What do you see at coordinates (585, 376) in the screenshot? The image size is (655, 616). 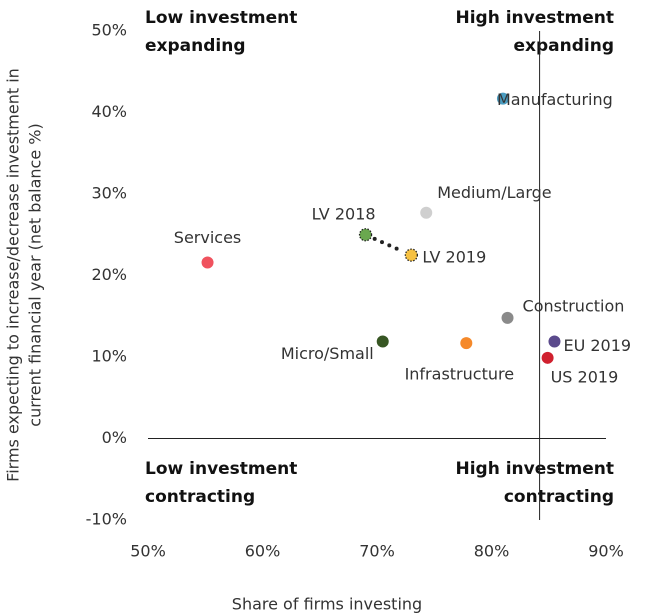 I see `point-label: US 2019` at bounding box center [585, 376].